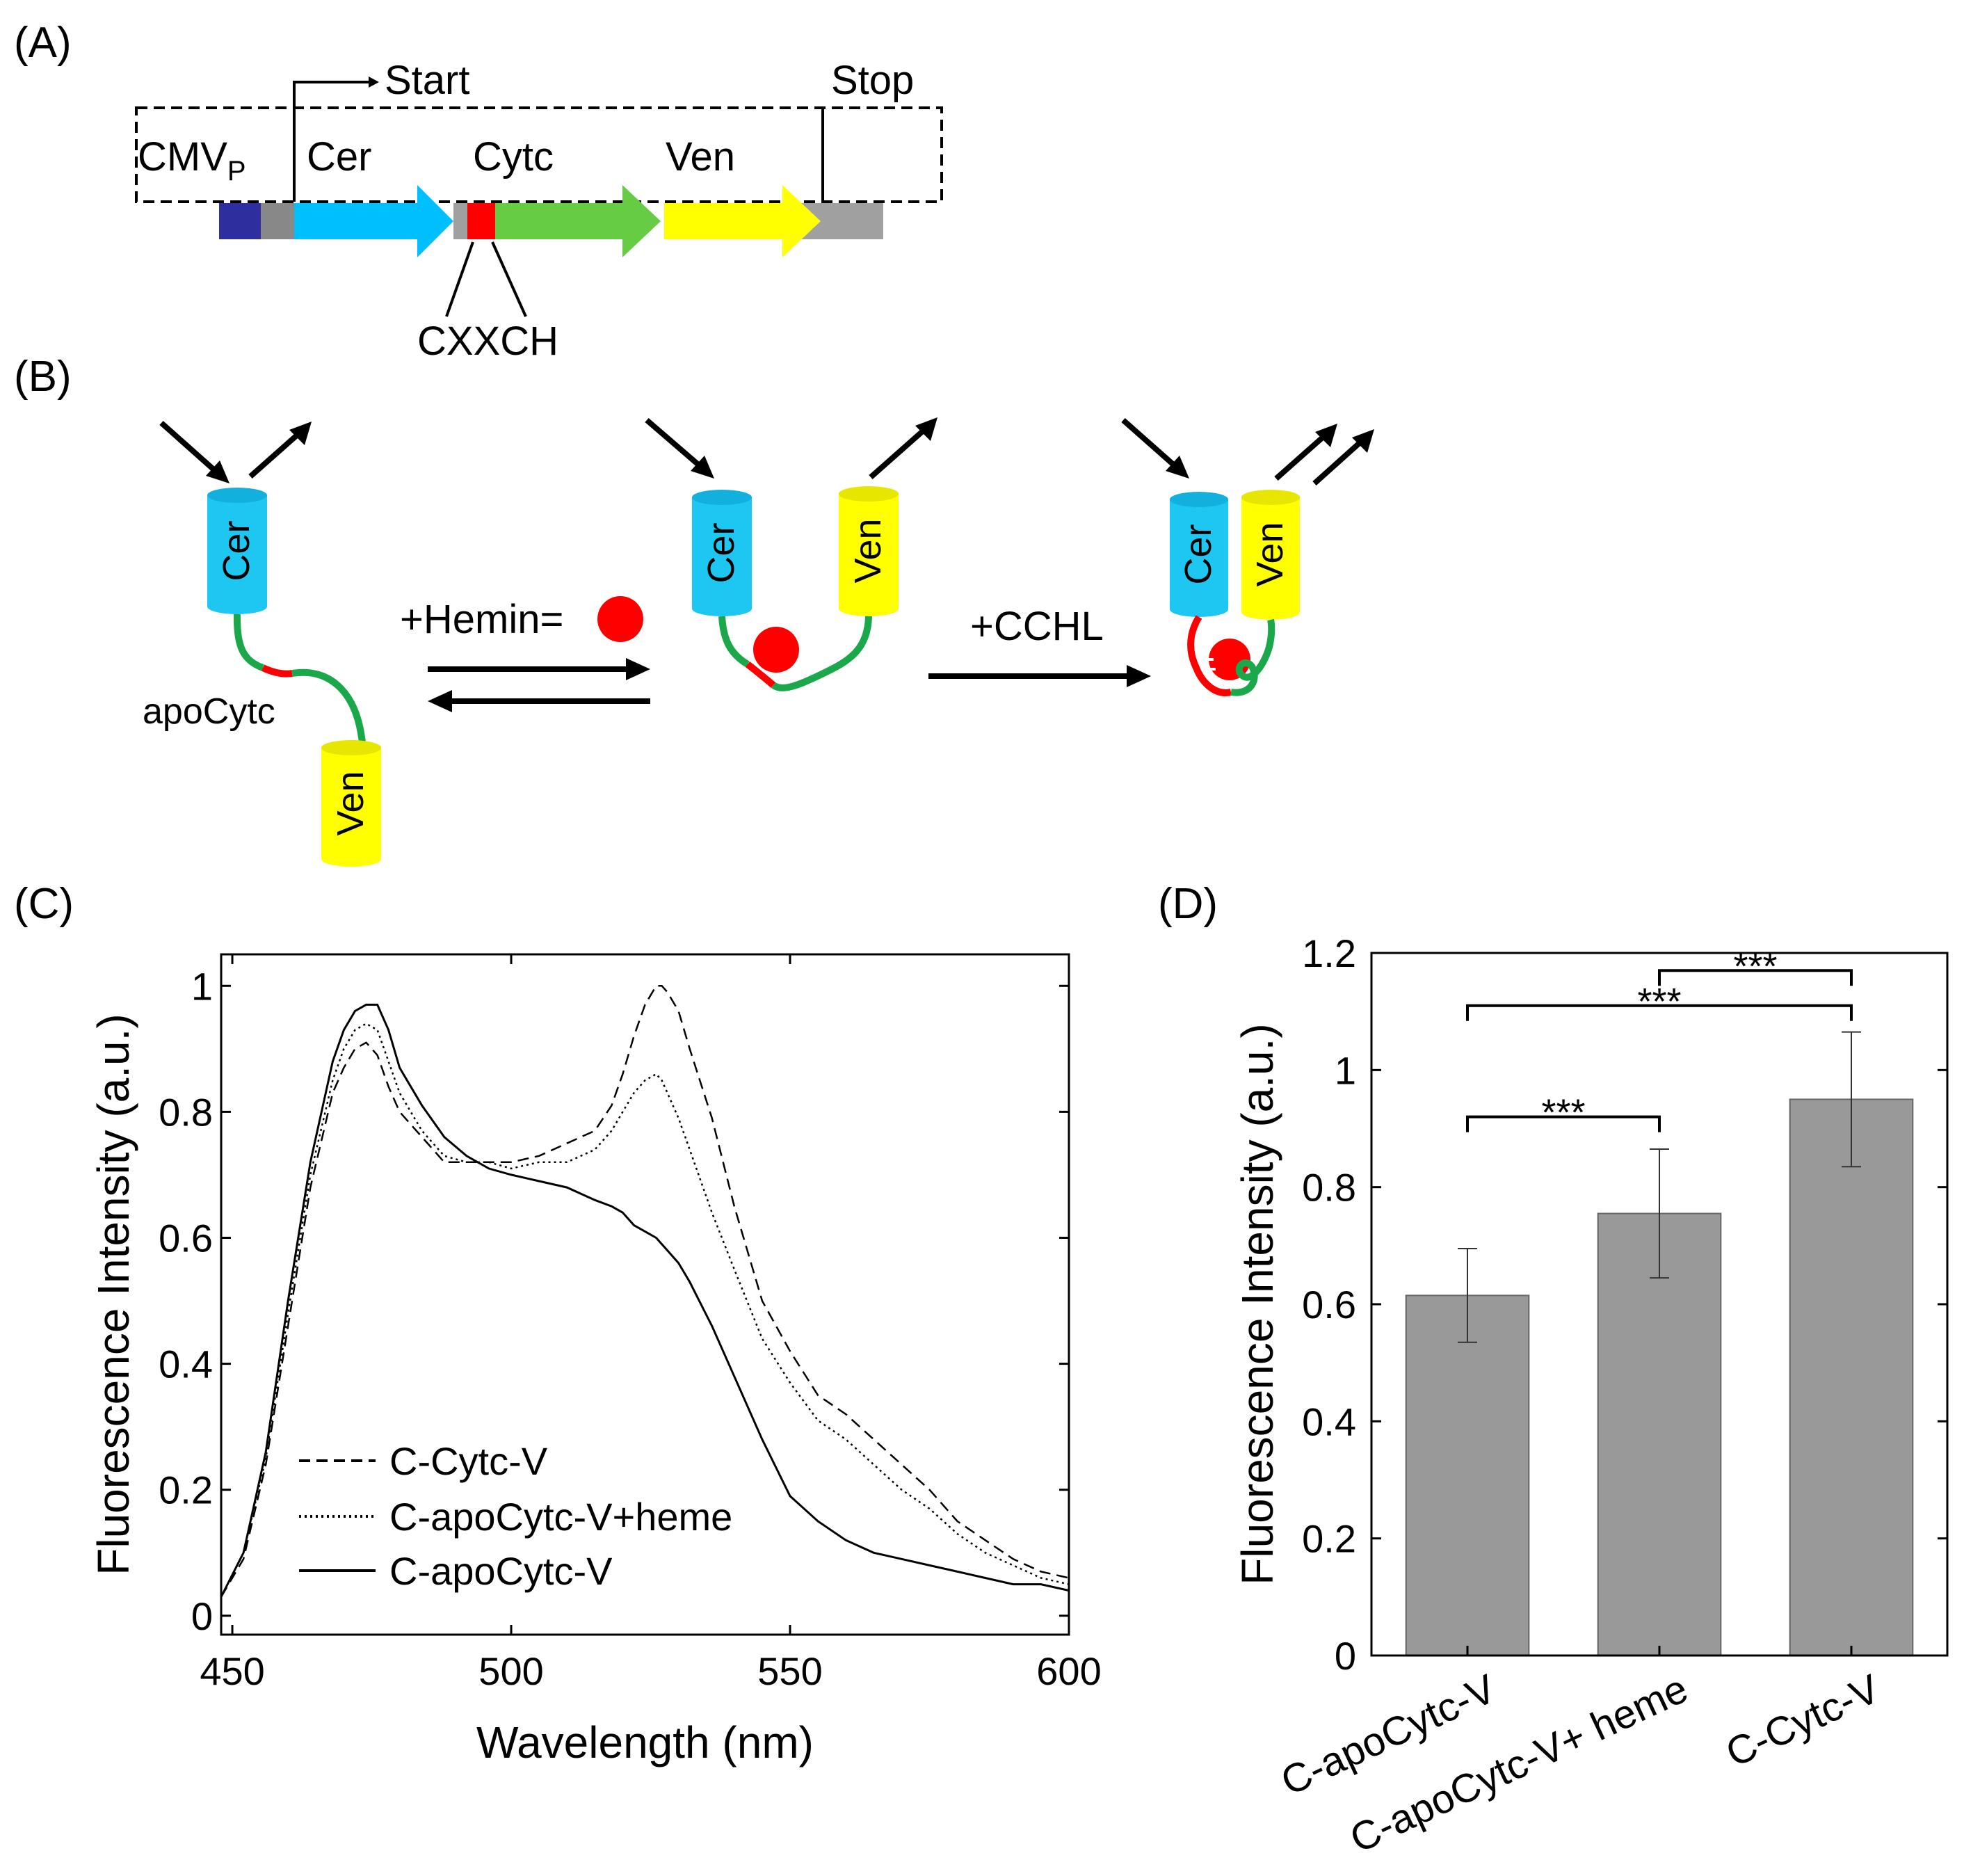 Image resolution: width=1964 pixels, height=1876 pixels. Describe the element at coordinates (1199, 609) in the screenshot. I see `cer-cylinder-3-bottom` at that location.